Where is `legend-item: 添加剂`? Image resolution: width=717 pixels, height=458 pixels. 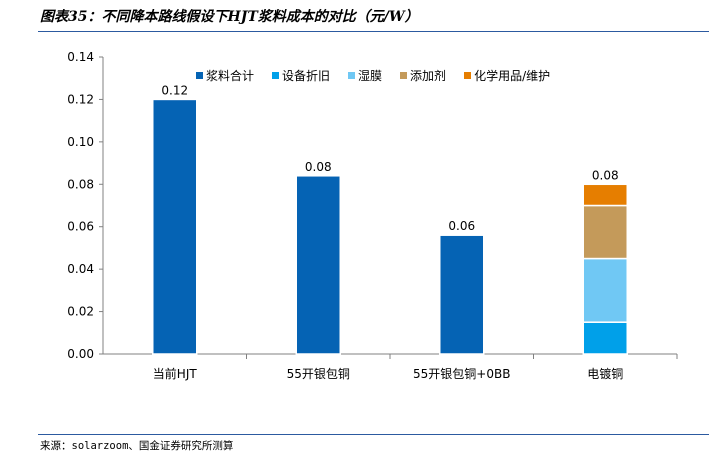
legend-item: 添加剂 is located at coordinates (423, 75).